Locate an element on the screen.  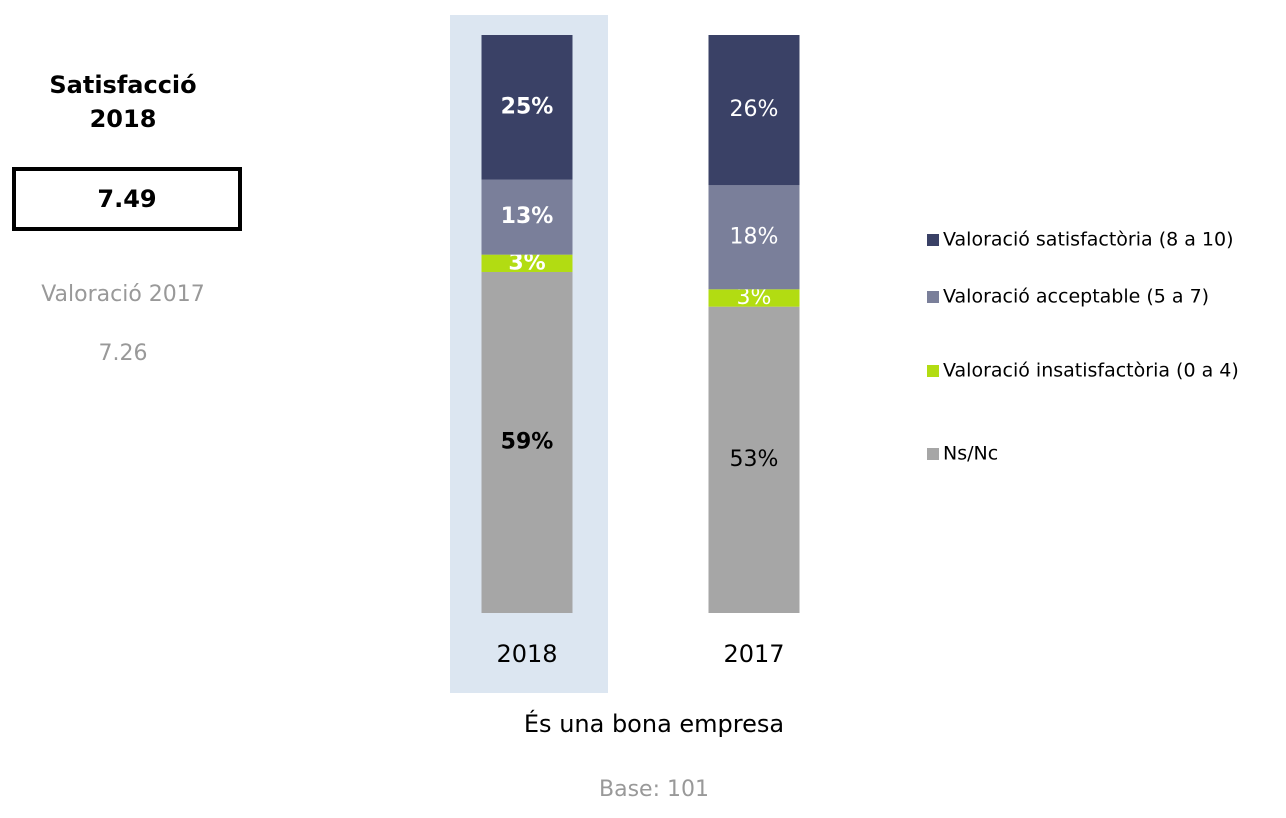
x-axis-title: És una bona empresa is located at coordinates (654, 723).